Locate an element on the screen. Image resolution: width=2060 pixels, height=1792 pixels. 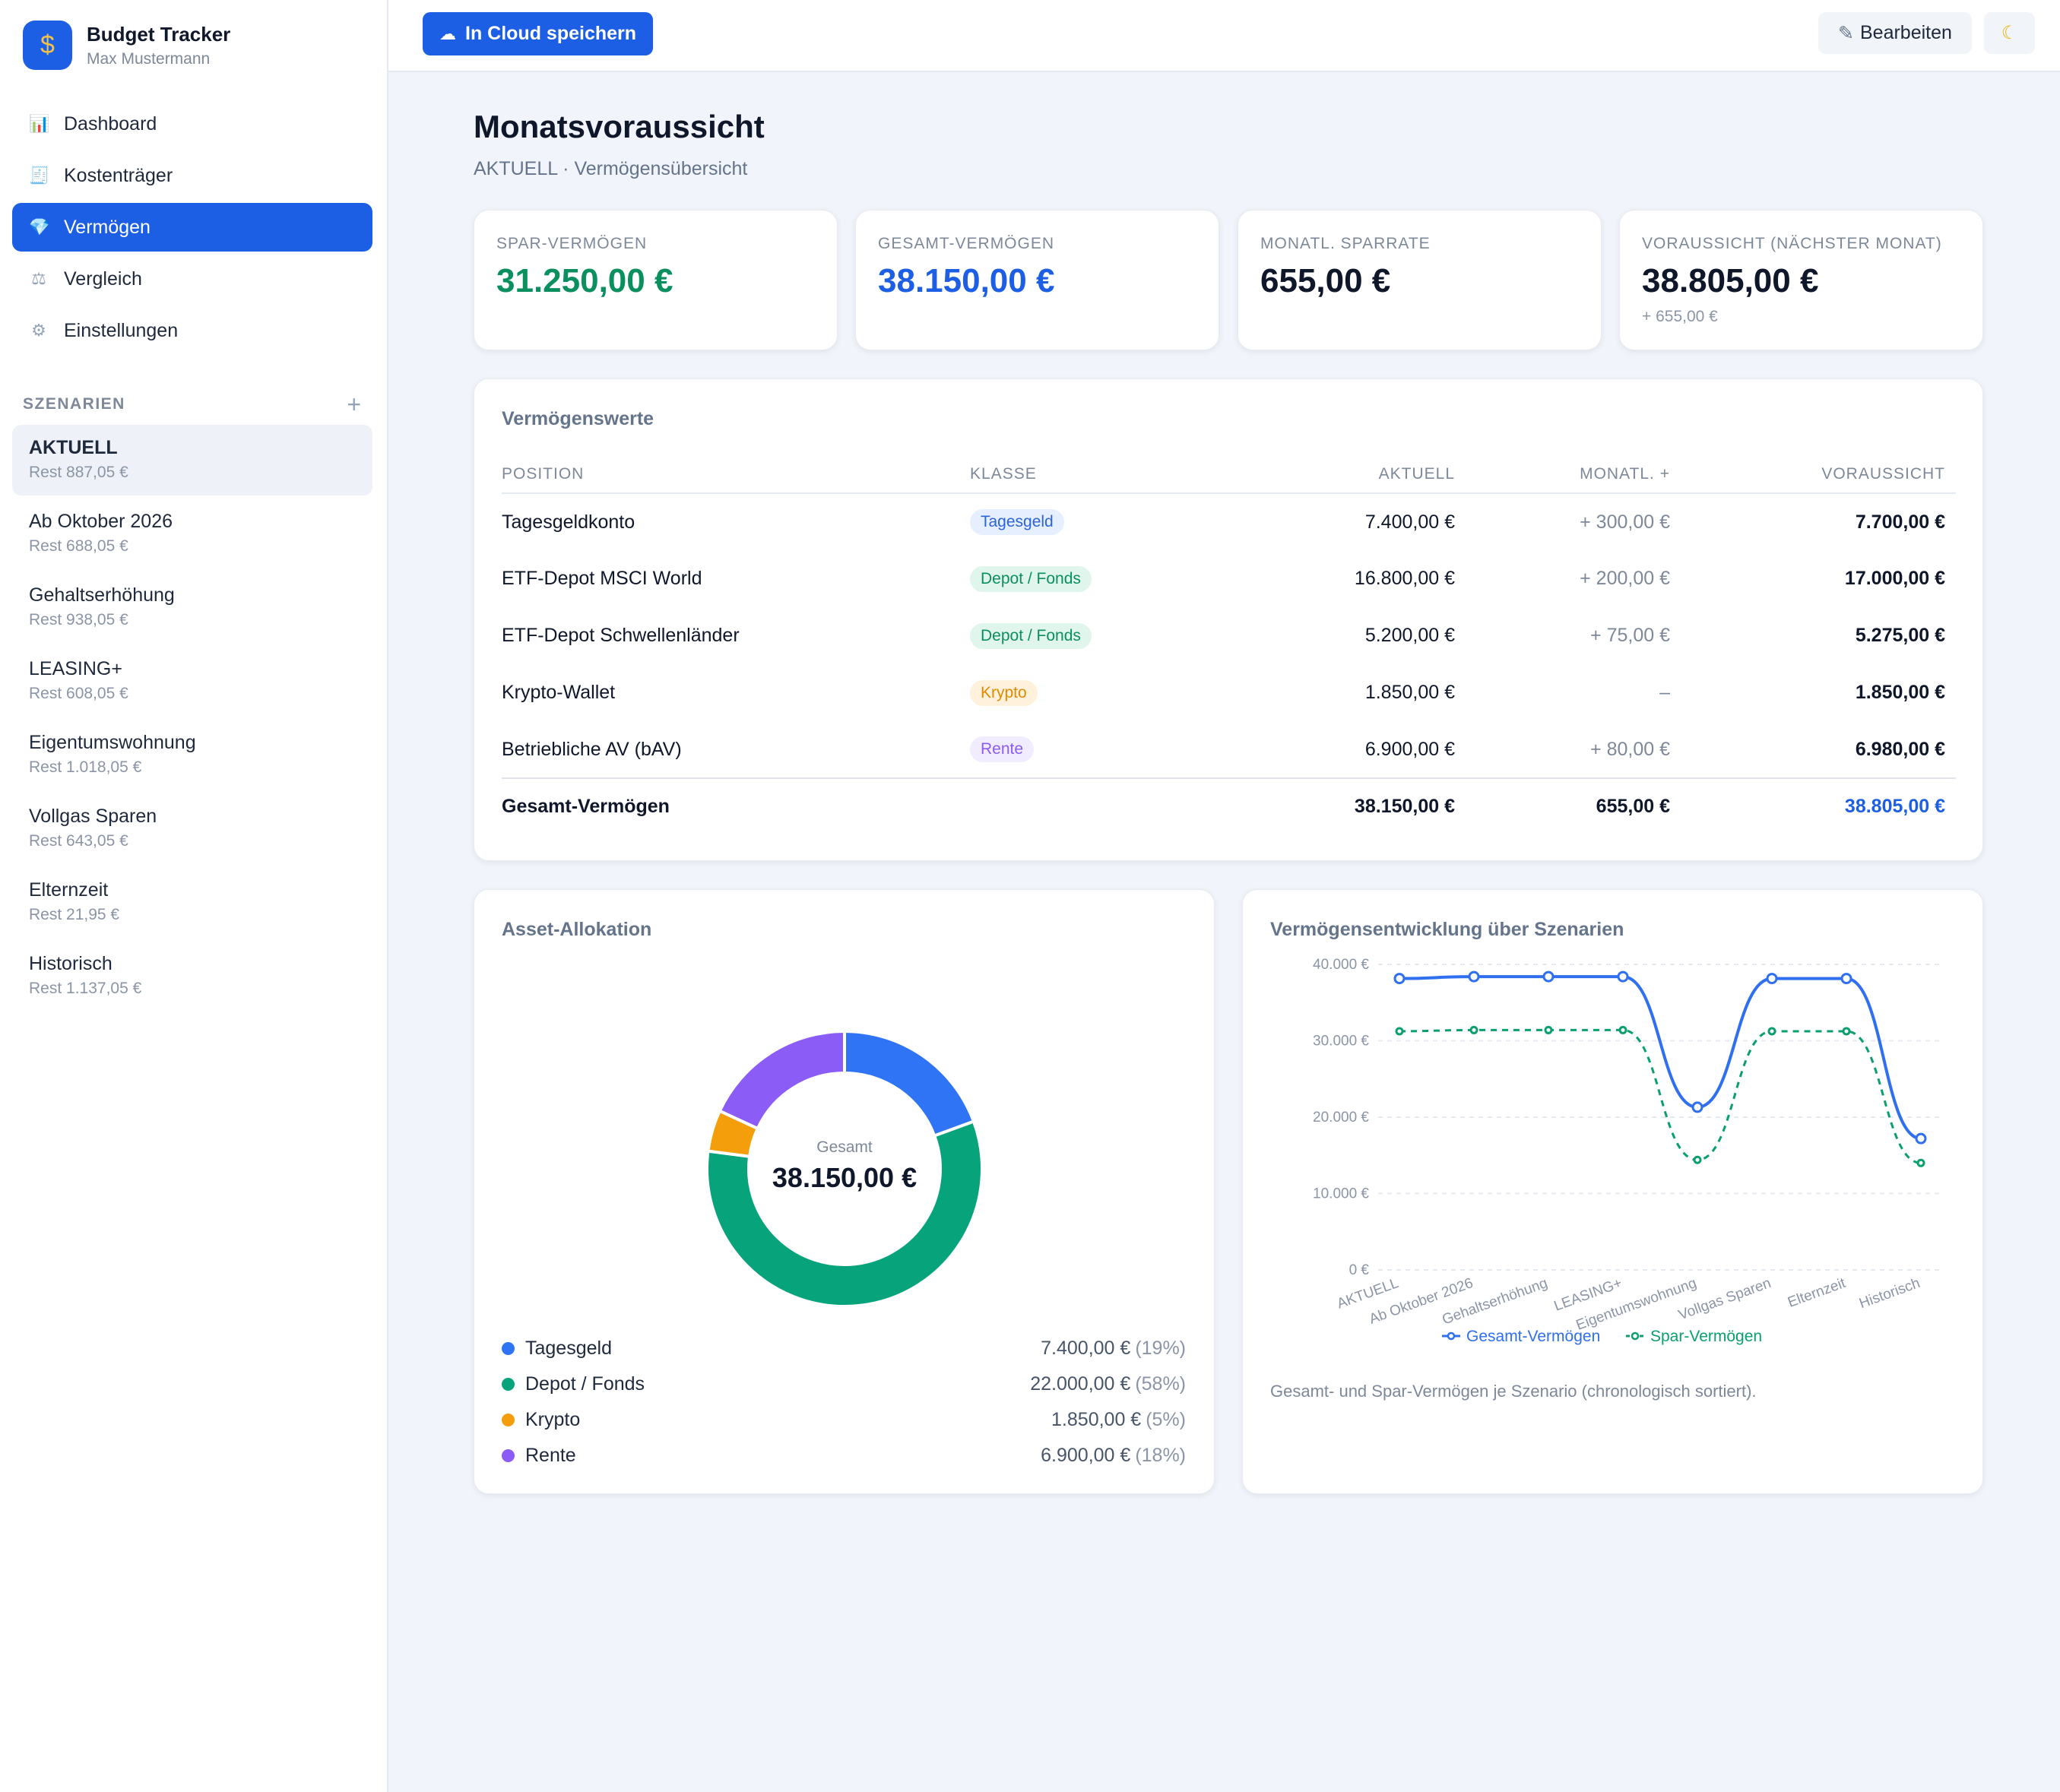
money-bag-icon: $ is located at coordinates (47, 45).